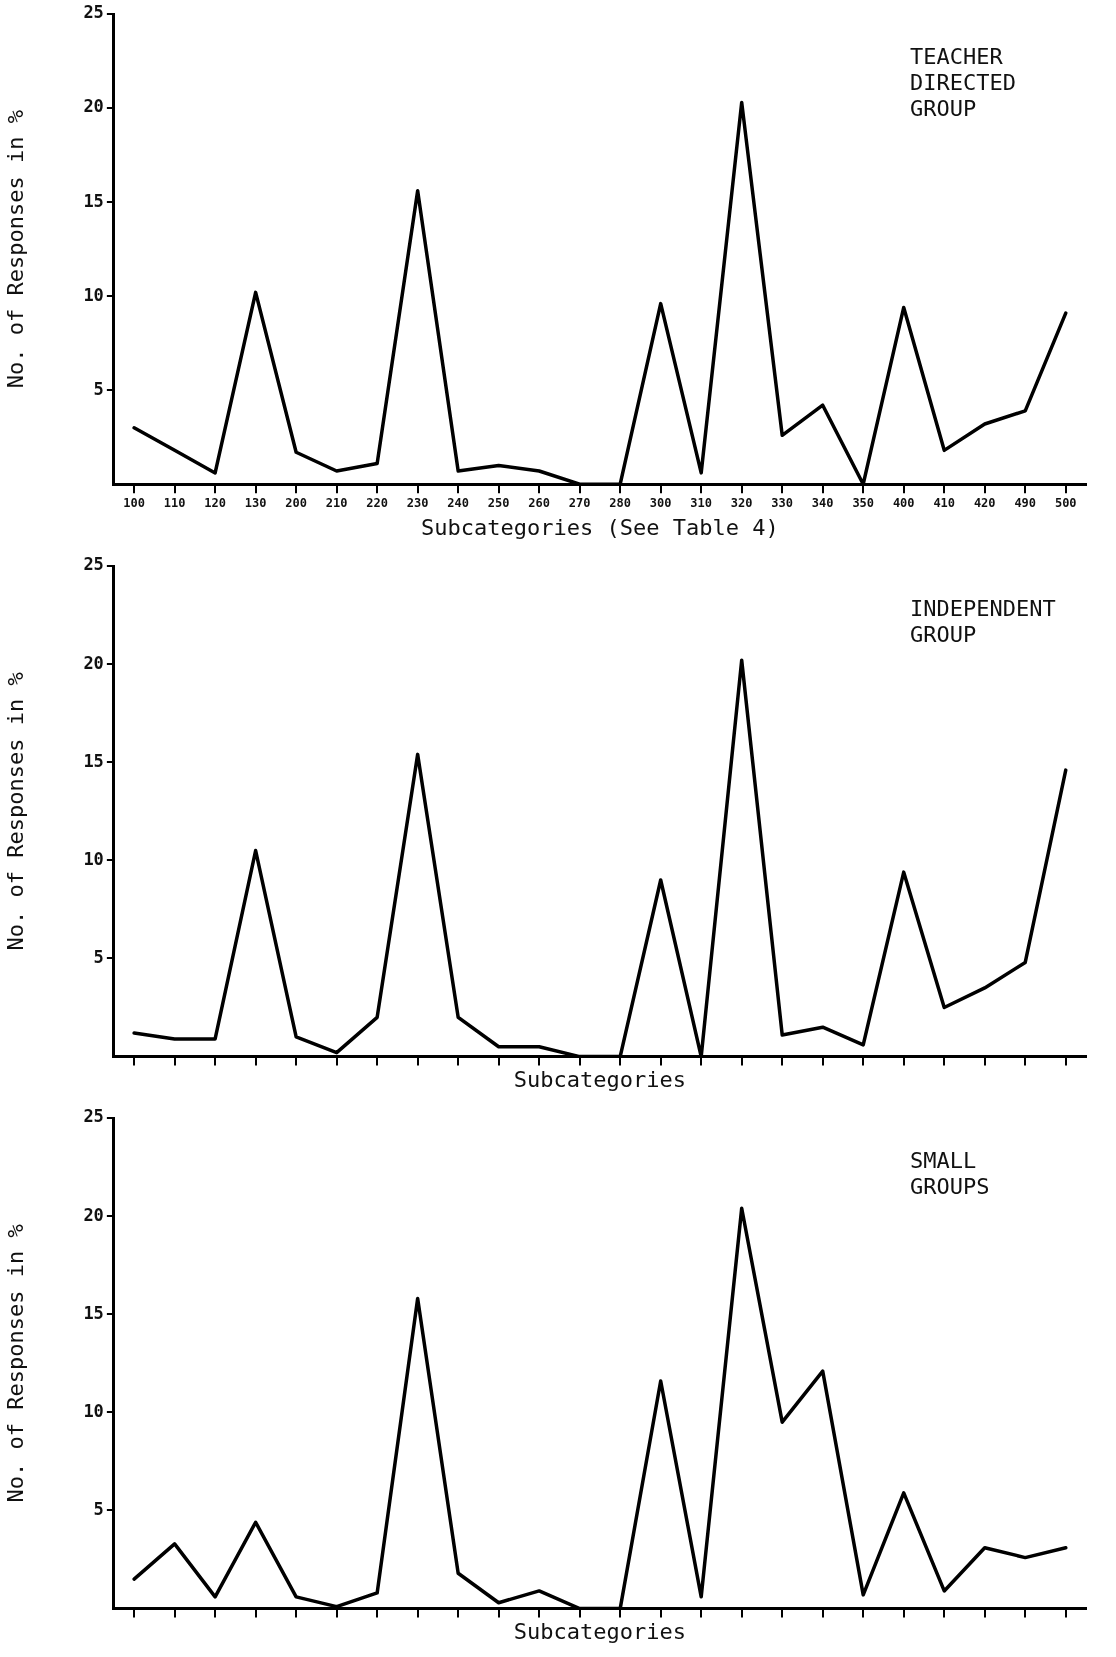 This screenshot has width=1116, height=1657. I want to click on x-tick-label: 260, so click(539, 502).